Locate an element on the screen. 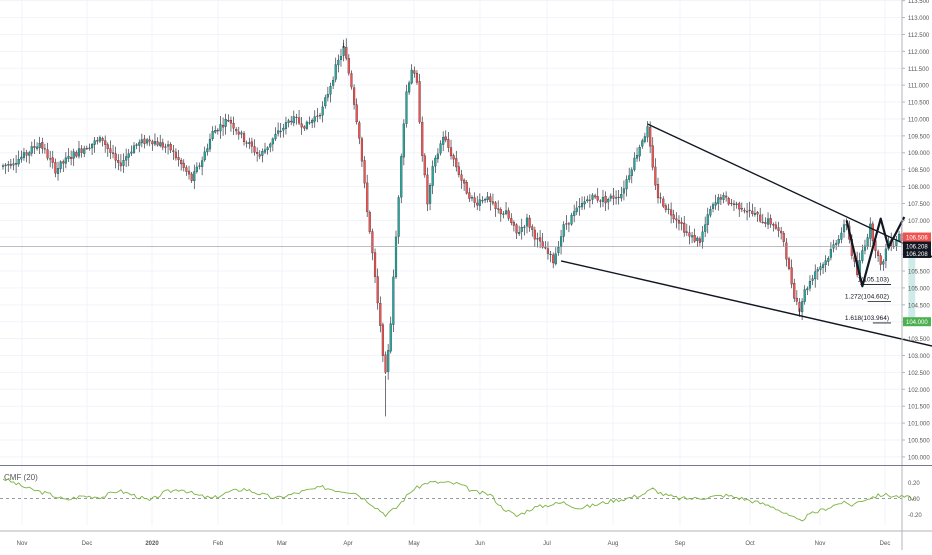  profit-zone is located at coordinates (912, 286).